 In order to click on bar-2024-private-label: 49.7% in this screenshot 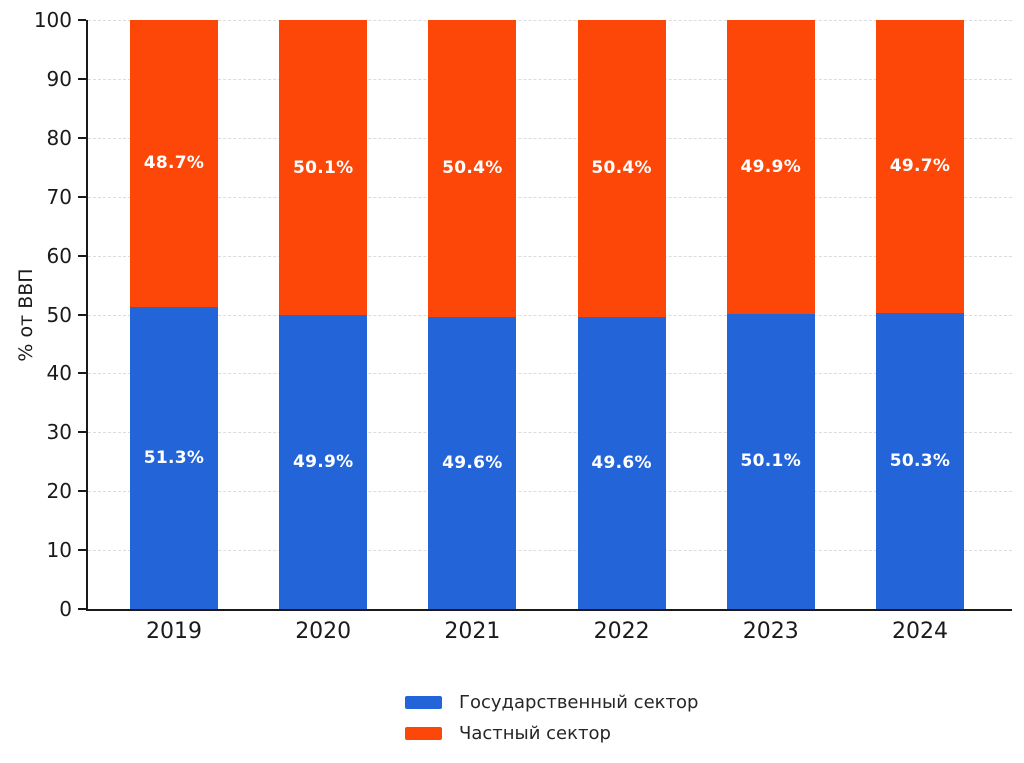, I will do `click(920, 166)`.